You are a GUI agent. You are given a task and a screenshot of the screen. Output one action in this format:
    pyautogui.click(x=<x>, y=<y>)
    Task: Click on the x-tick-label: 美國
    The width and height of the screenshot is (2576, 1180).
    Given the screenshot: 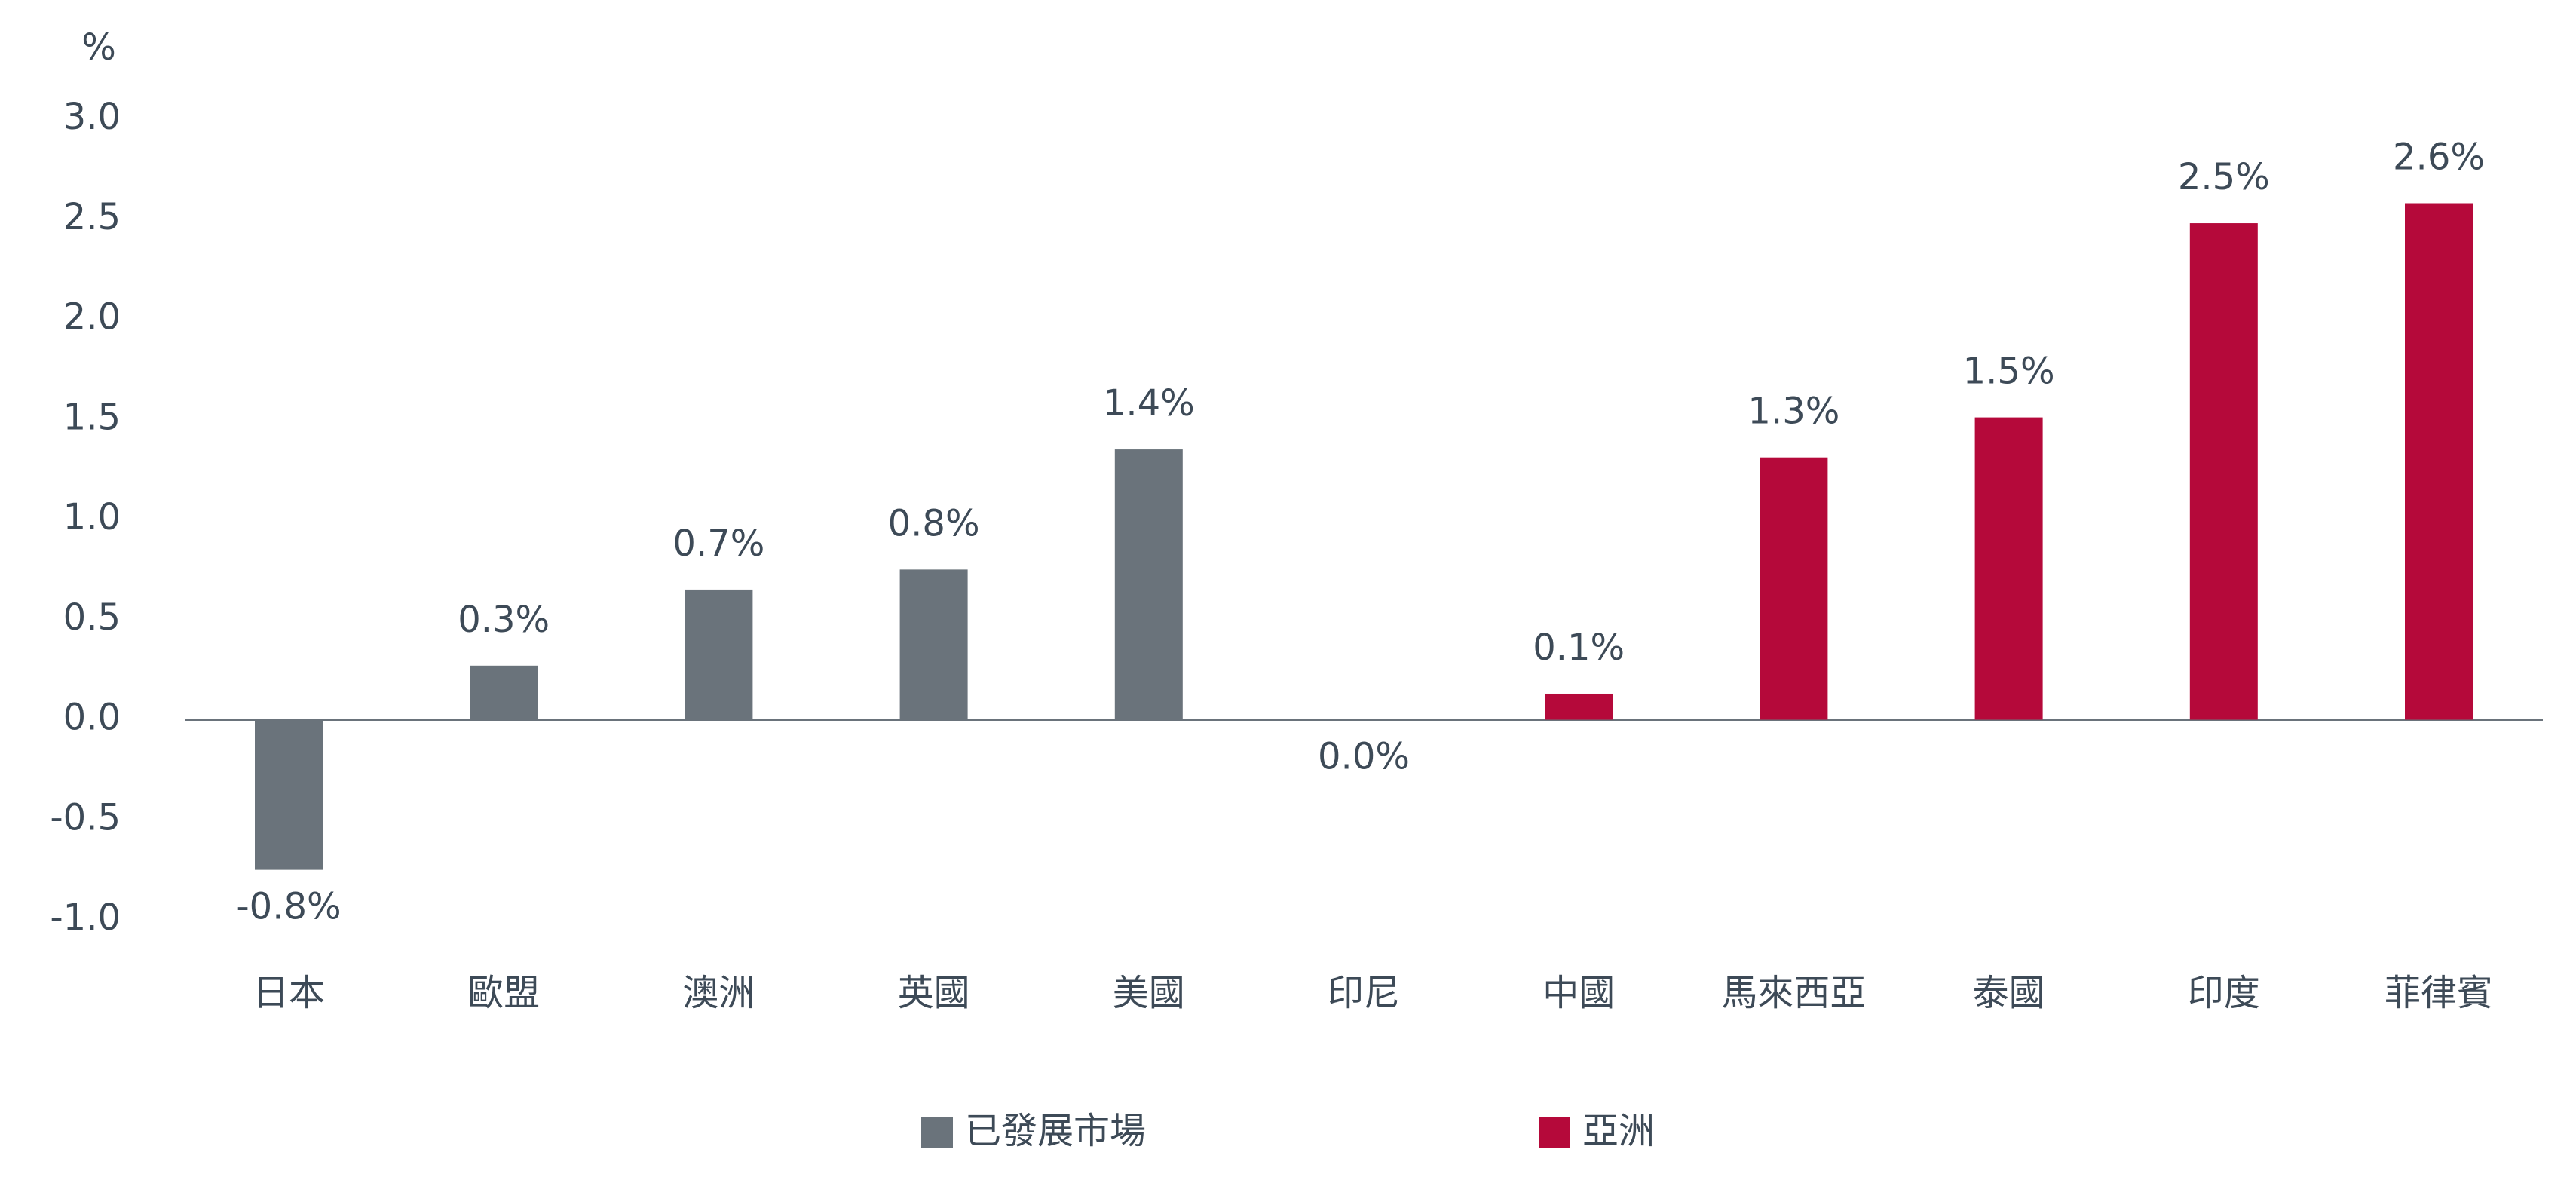 What is the action you would take?
    pyautogui.click(x=1149, y=993)
    